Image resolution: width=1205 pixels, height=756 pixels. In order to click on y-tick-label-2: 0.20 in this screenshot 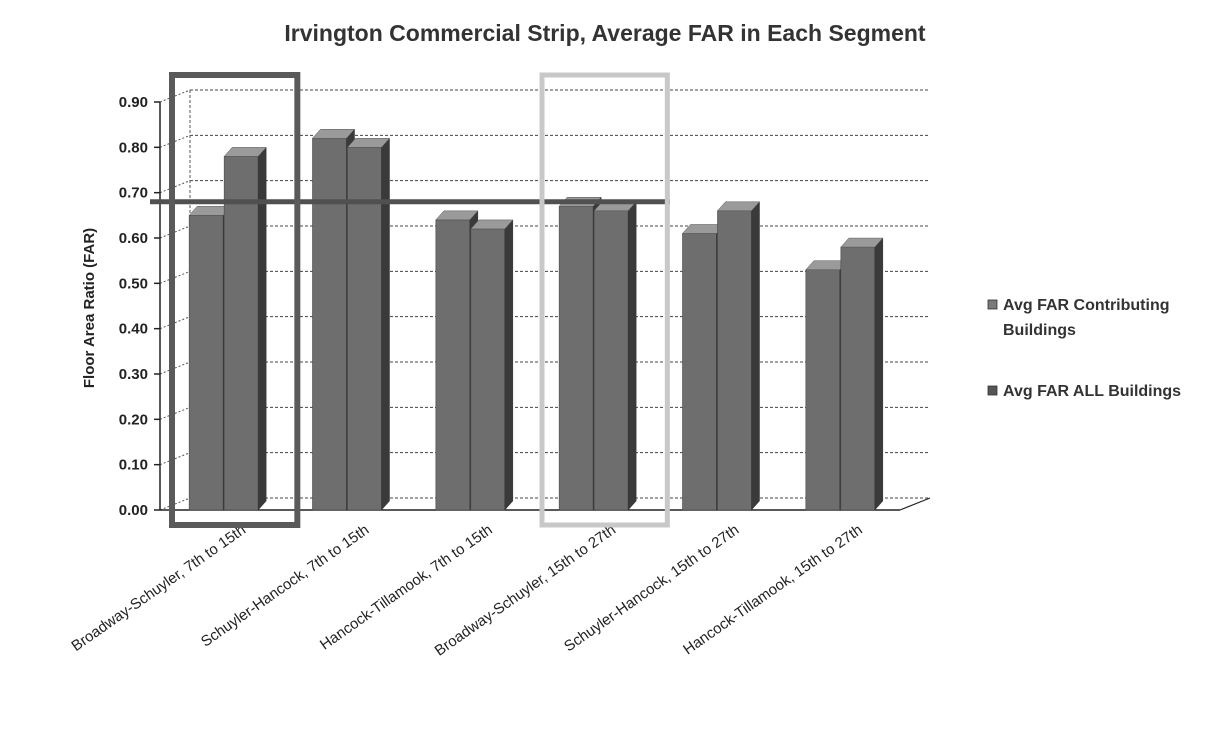, I will do `click(133, 419)`.